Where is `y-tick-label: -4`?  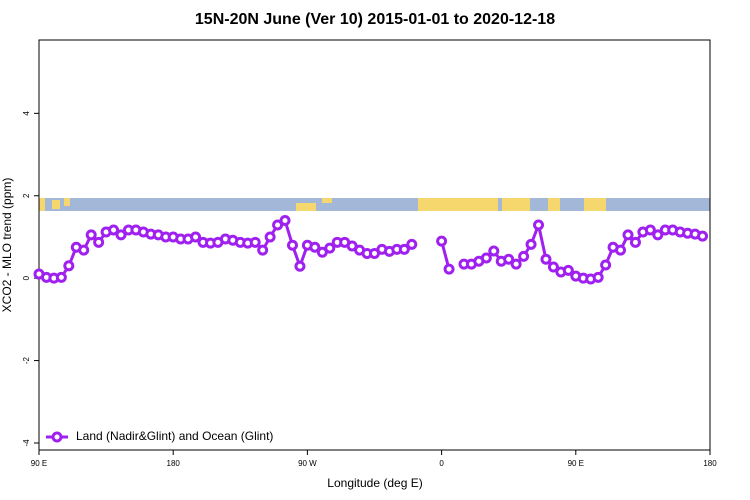
y-tick-label: -4 is located at coordinates (26, 443).